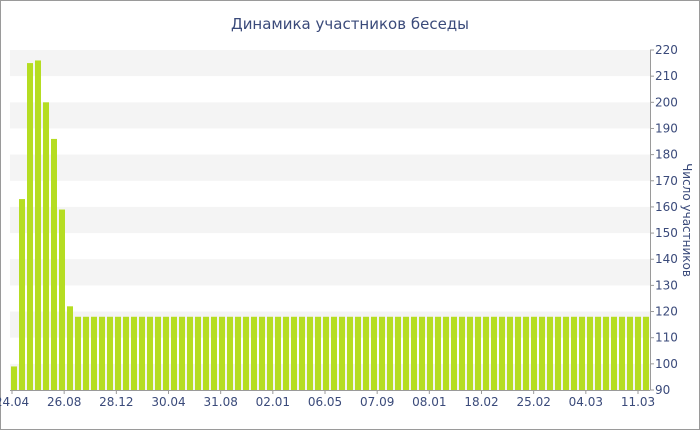  What do you see at coordinates (666, 312) in the screenshot?
I see `y-tick-label: 120` at bounding box center [666, 312].